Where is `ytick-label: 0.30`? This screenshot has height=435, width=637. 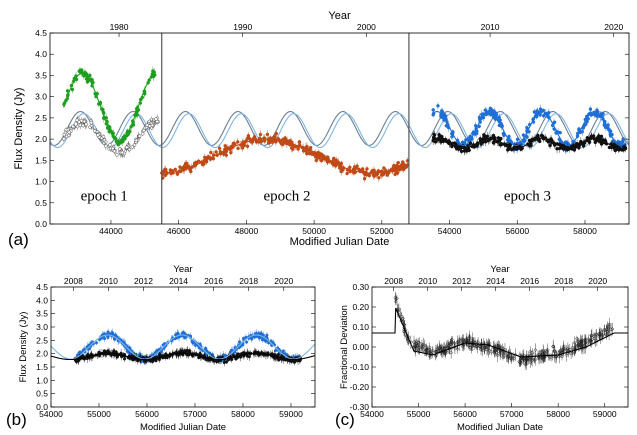 ytick-label: 0.30 is located at coordinates (360, 287).